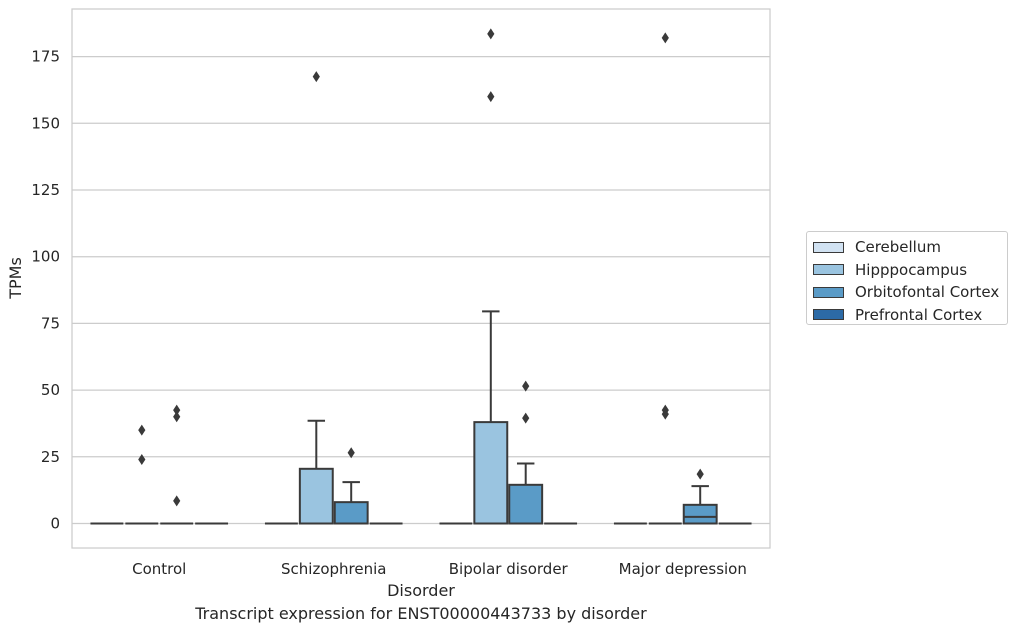 The width and height of the screenshot is (1018, 634). Describe the element at coordinates (50, 323) in the screenshot. I see `y-tick-label: 75` at that location.